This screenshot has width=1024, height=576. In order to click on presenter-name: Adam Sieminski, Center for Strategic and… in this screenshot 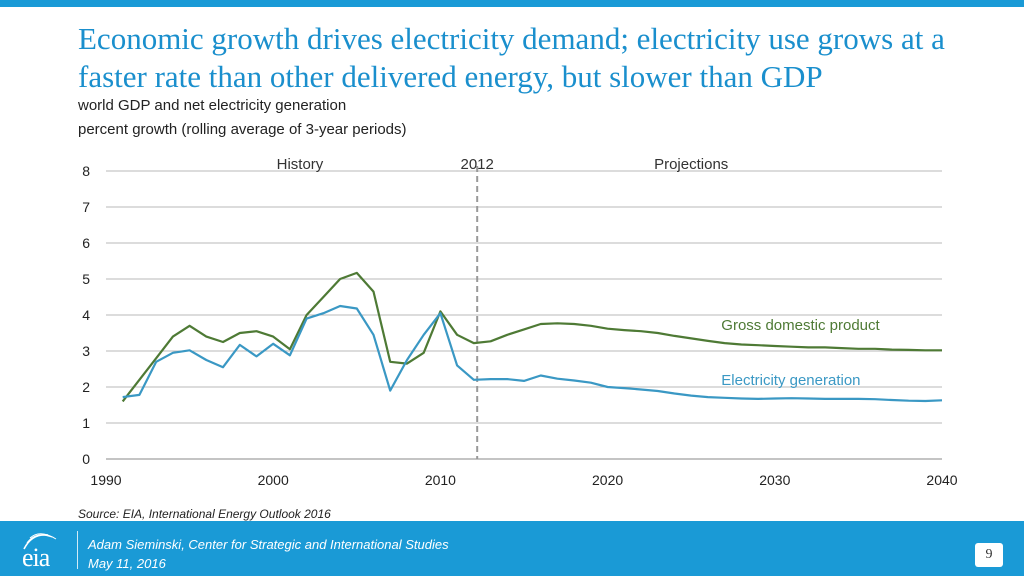, I will do `click(268, 544)`.